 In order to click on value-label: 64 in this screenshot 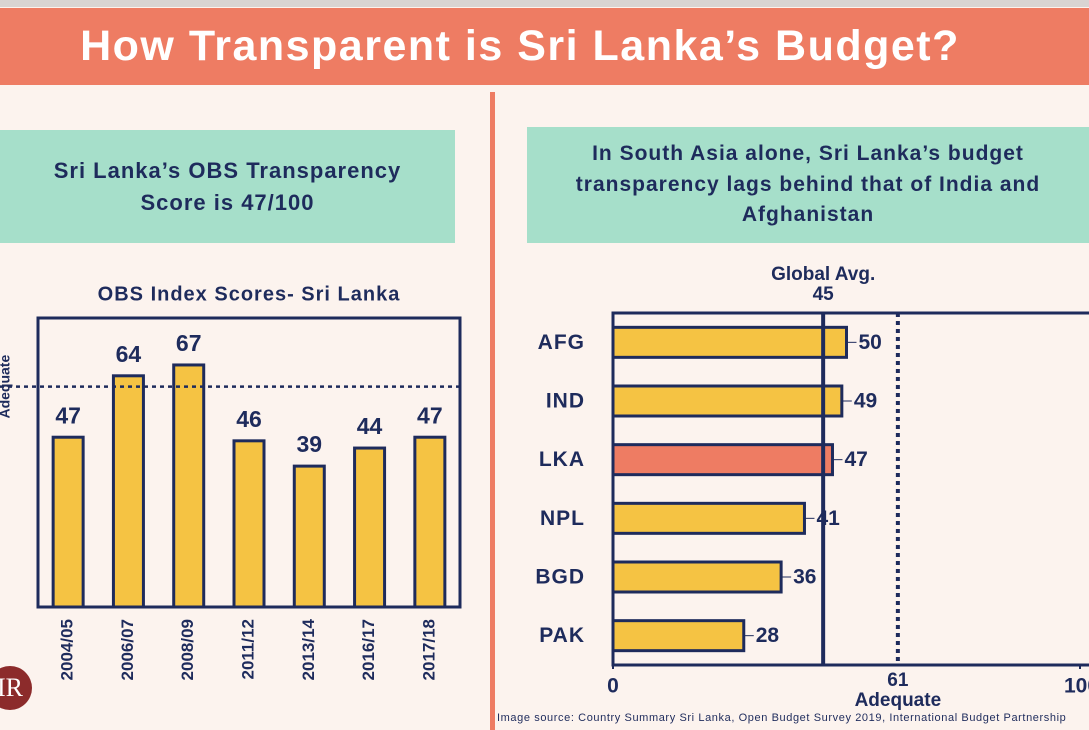, I will do `click(129, 354)`.